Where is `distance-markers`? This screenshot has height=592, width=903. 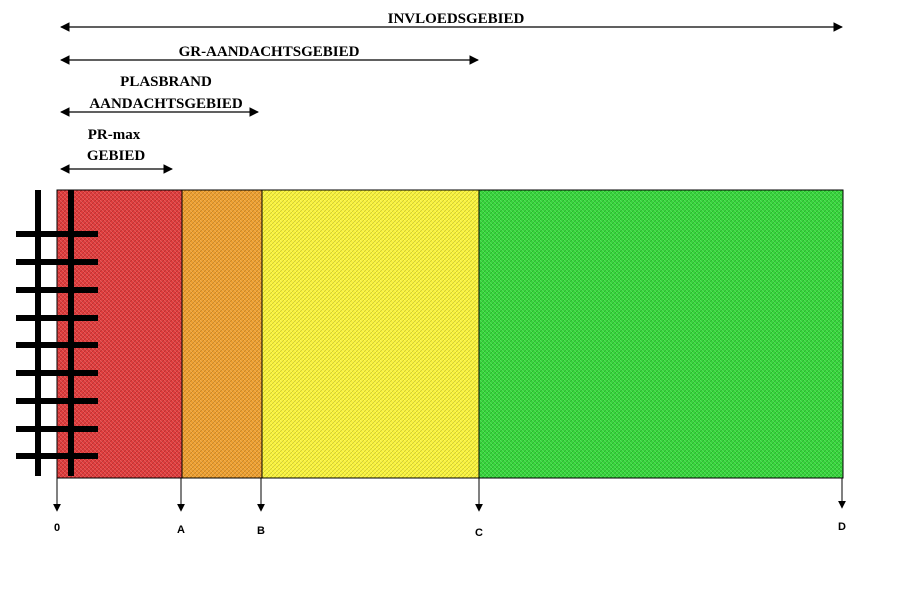
distance-markers is located at coordinates (449, 495).